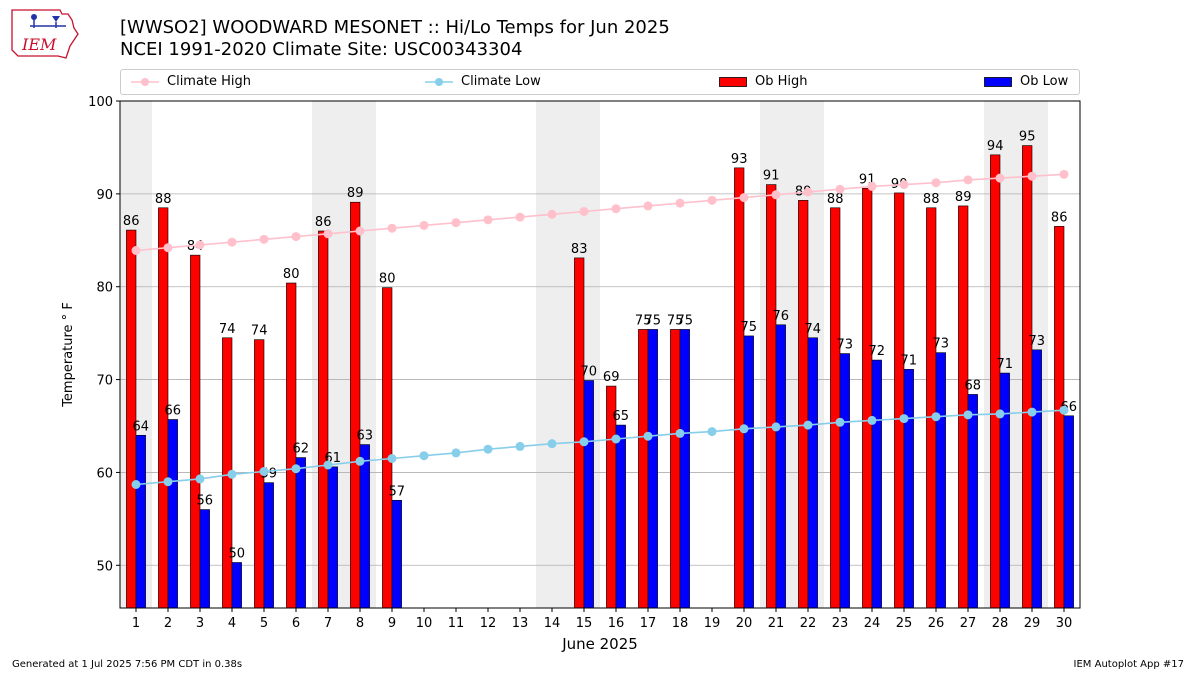 The image size is (1200, 675). What do you see at coordinates (749, 327) in the screenshot?
I see `ob-low-label-day-20: 75` at bounding box center [749, 327].